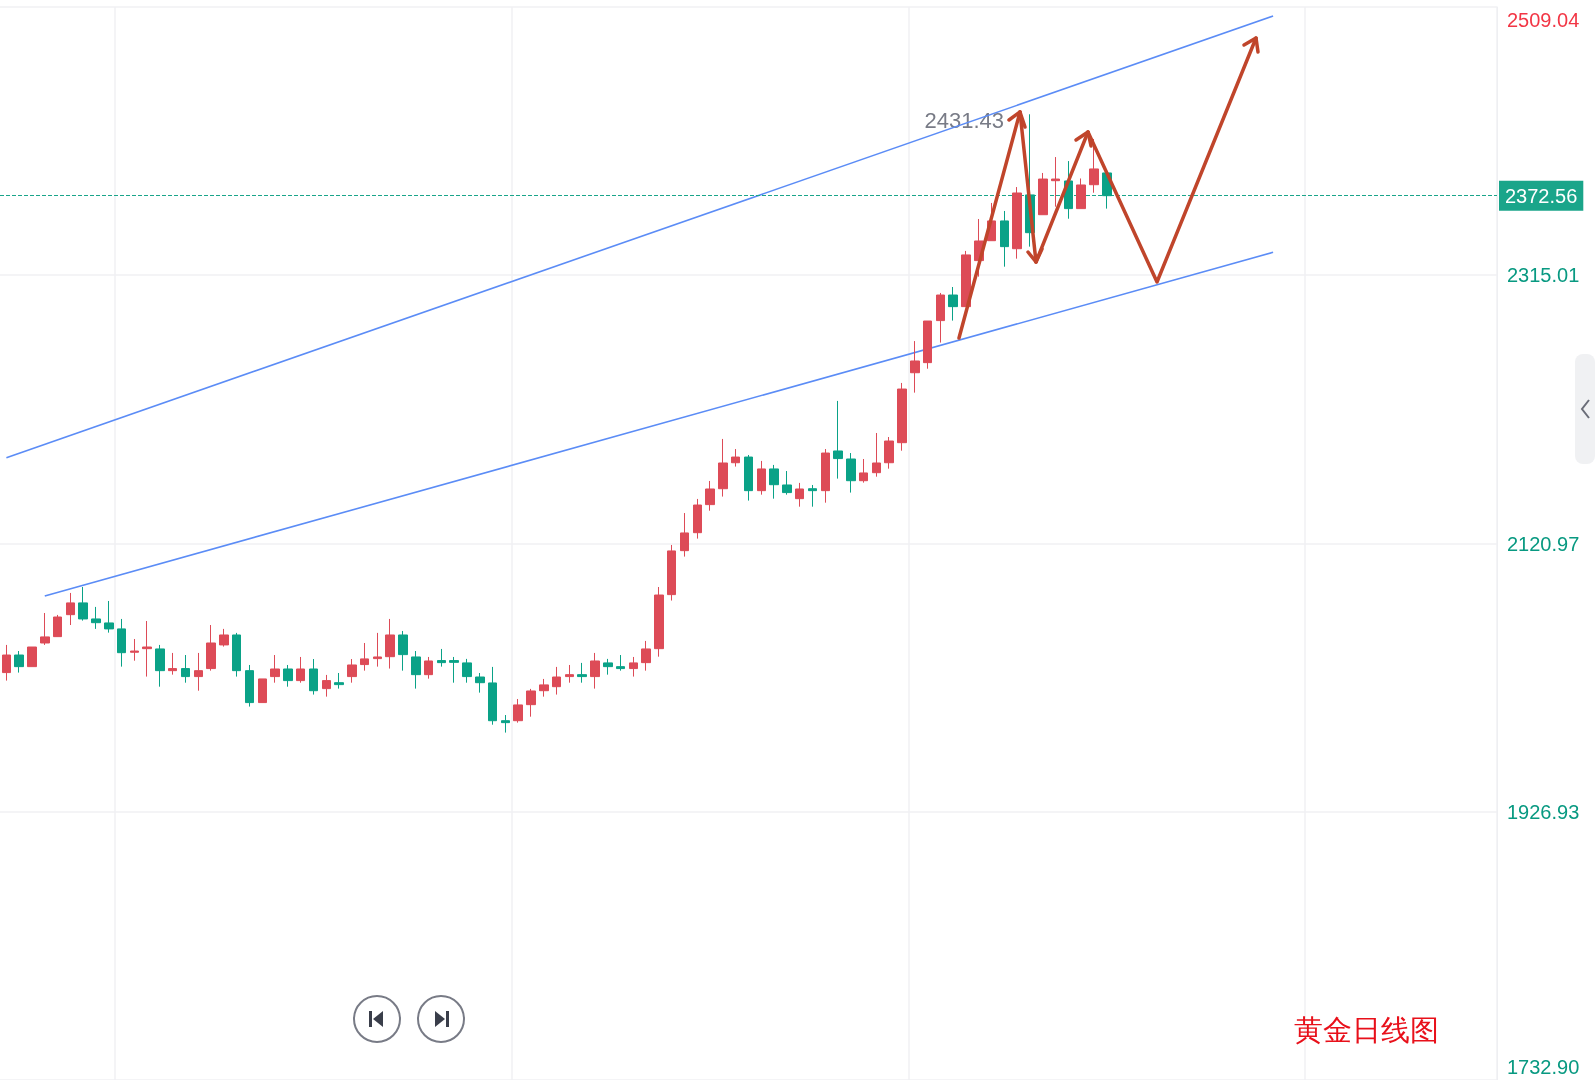  Describe the element at coordinates (1543, 811) in the screenshot. I see `y-tick-label: 1926.93` at that location.